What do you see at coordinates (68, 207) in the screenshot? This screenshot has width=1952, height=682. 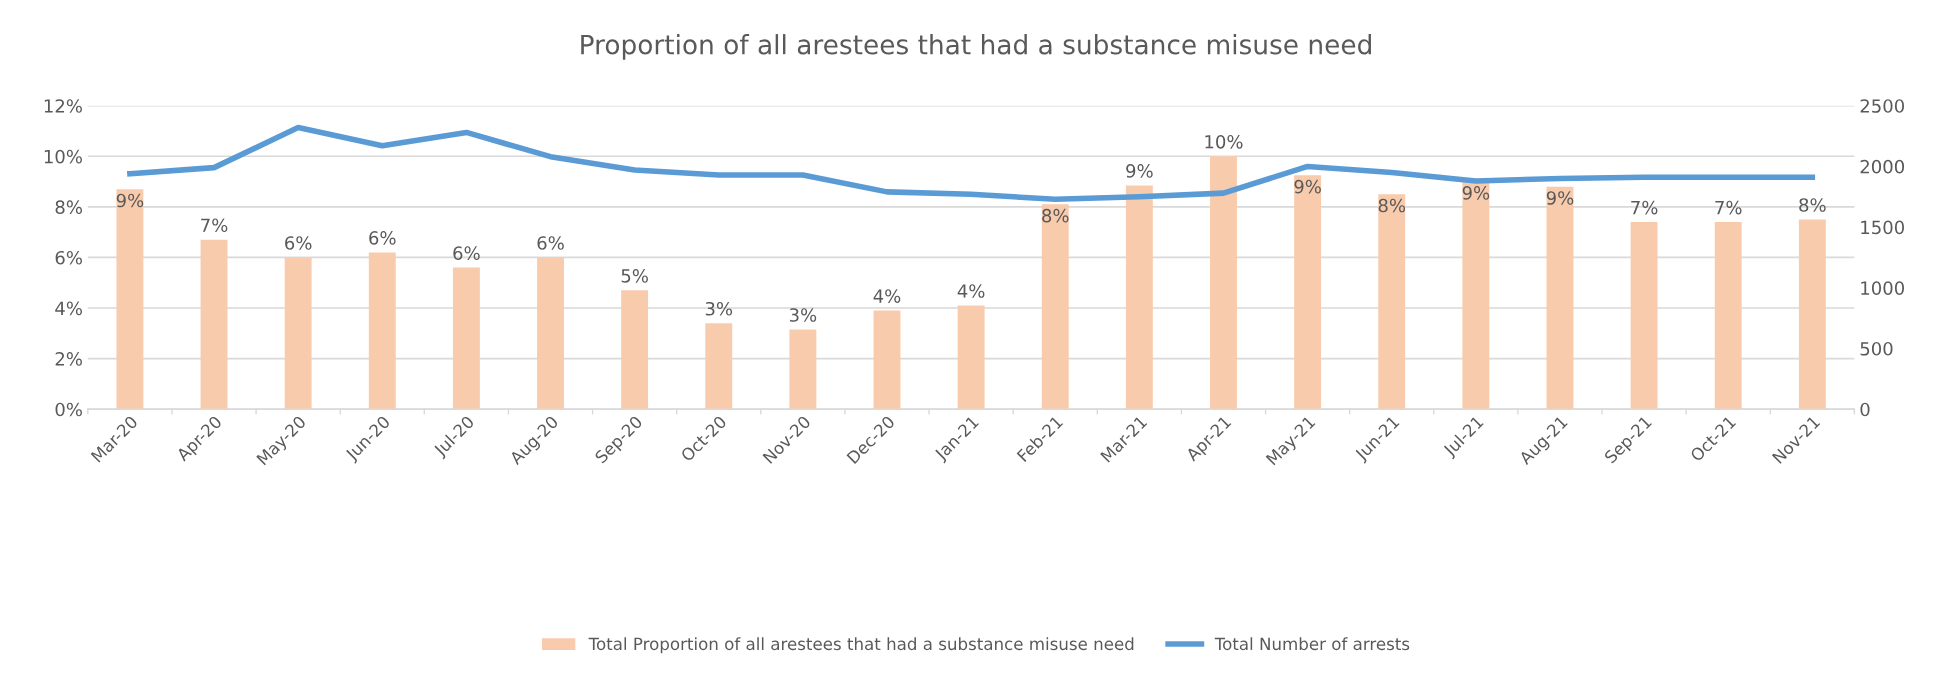 I see `y-tick-label: 8%` at bounding box center [68, 207].